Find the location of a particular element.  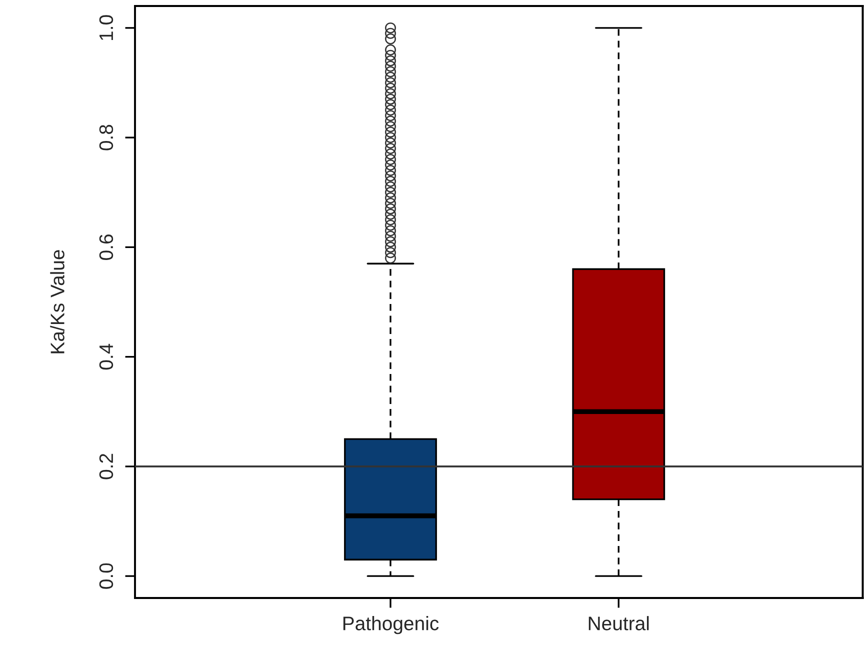

y-tick-label: 0.0 is located at coordinates (106, 576).